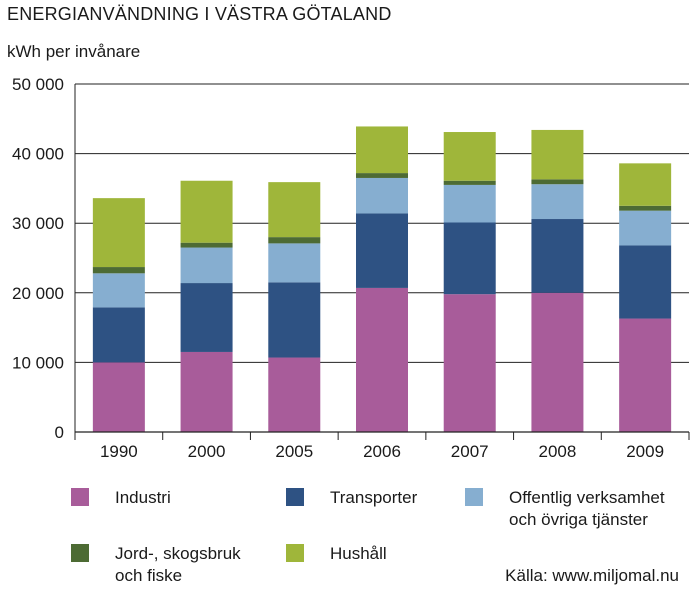 The width and height of the screenshot is (700, 589). What do you see at coordinates (59, 432) in the screenshot?
I see `y-tick-label: 0` at bounding box center [59, 432].